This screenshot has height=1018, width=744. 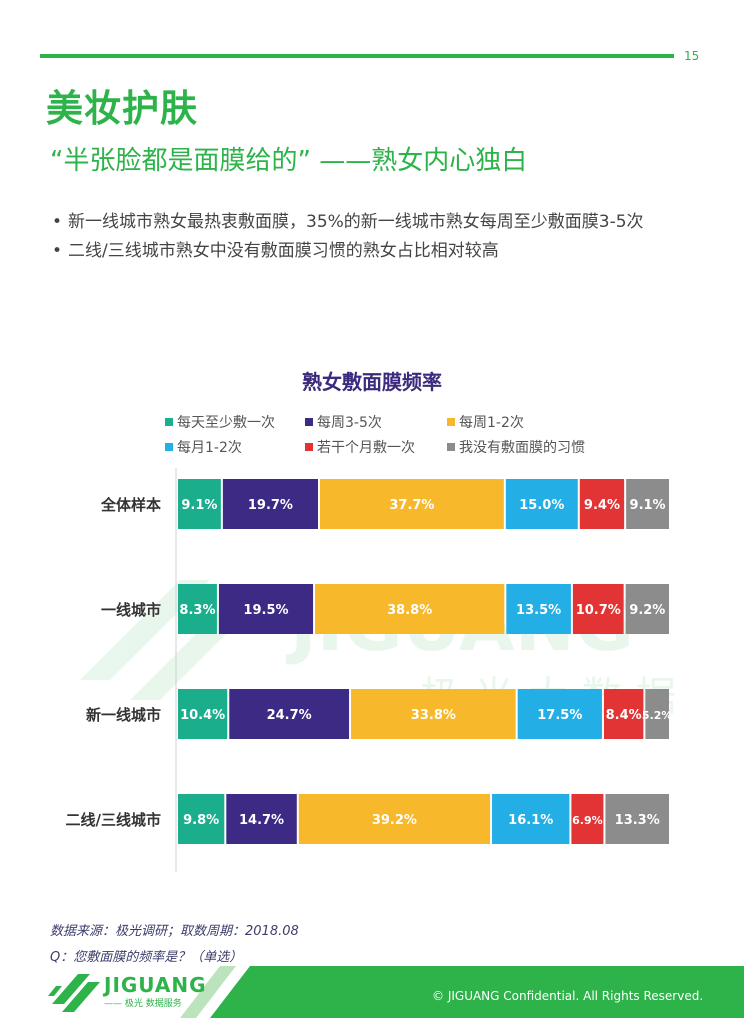 I want to click on data-label: 8.4%, so click(x=624, y=715).